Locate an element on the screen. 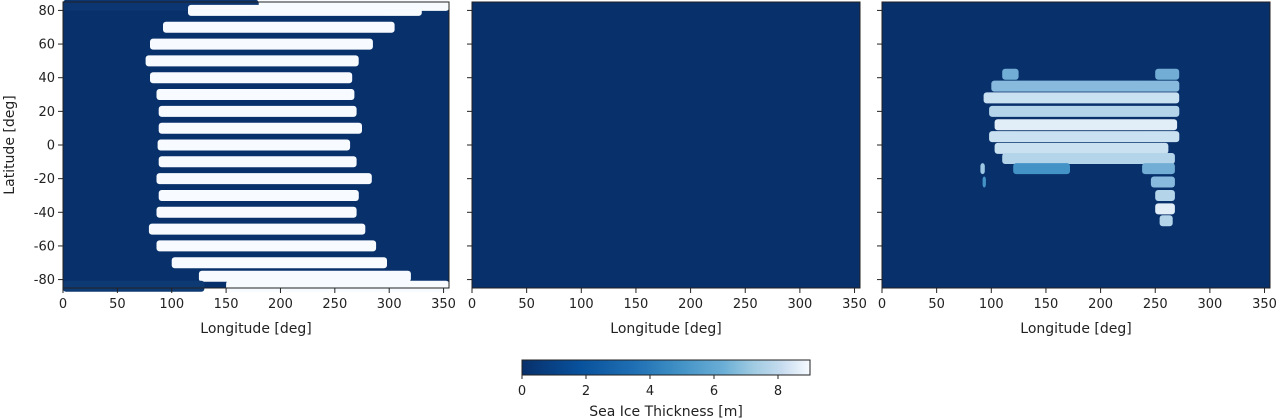 The height and width of the screenshot is (420, 1280). colorbar-tick-label: 8 is located at coordinates (778, 391).